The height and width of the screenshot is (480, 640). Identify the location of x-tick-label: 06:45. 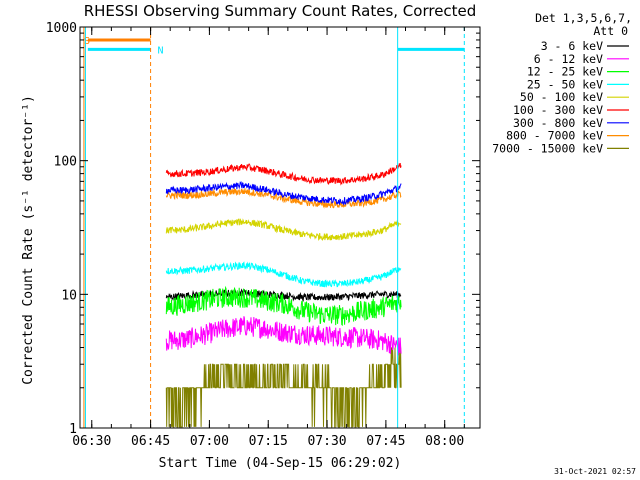
(150, 441).